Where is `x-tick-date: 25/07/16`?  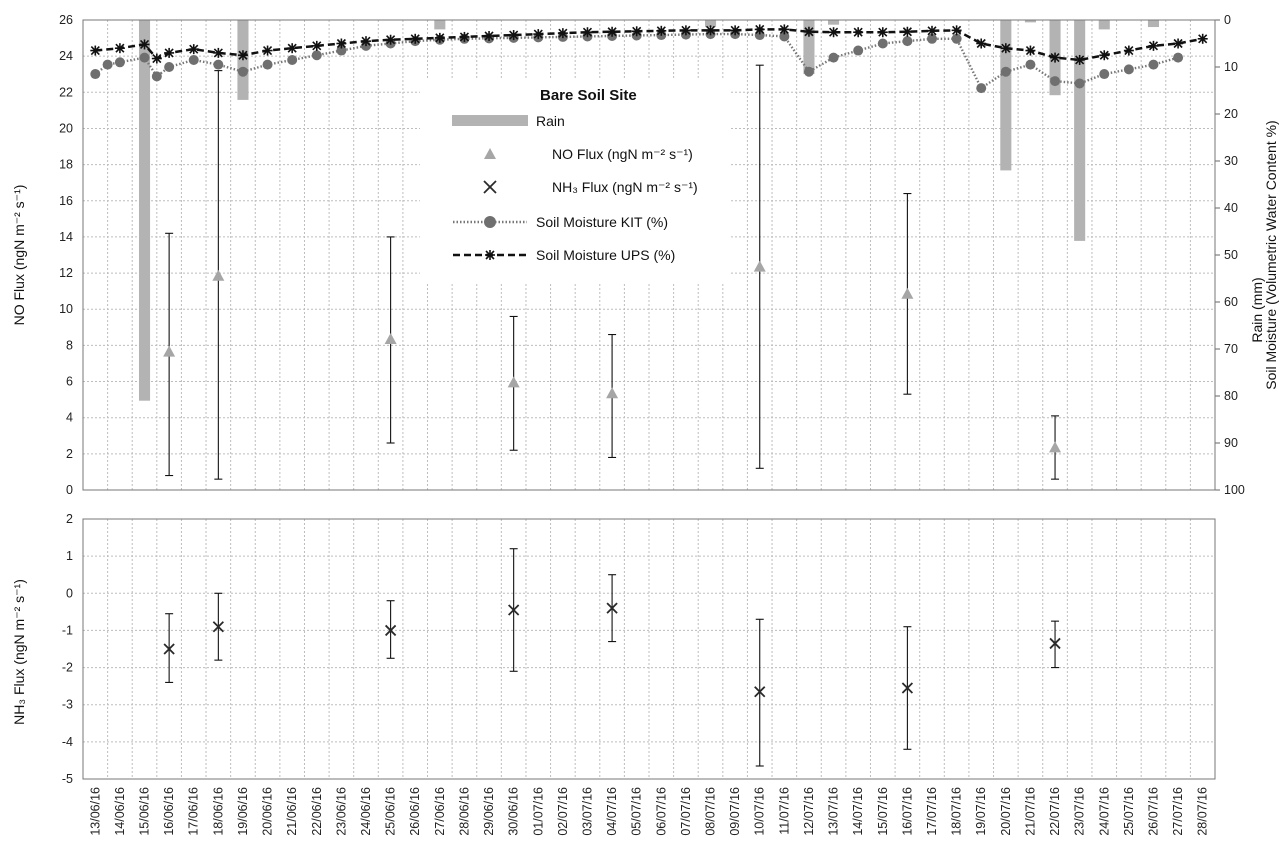
x-tick-date: 25/07/16 is located at coordinates (1129, 811).